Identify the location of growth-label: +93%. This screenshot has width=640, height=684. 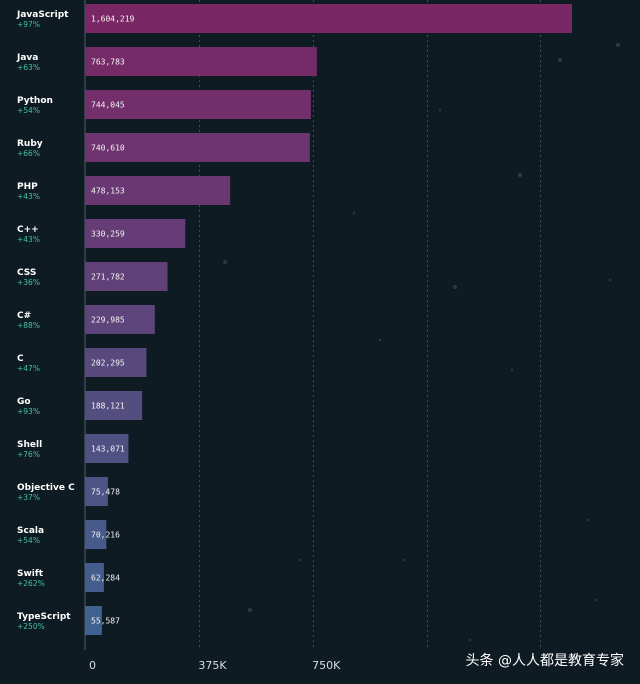
(28, 411).